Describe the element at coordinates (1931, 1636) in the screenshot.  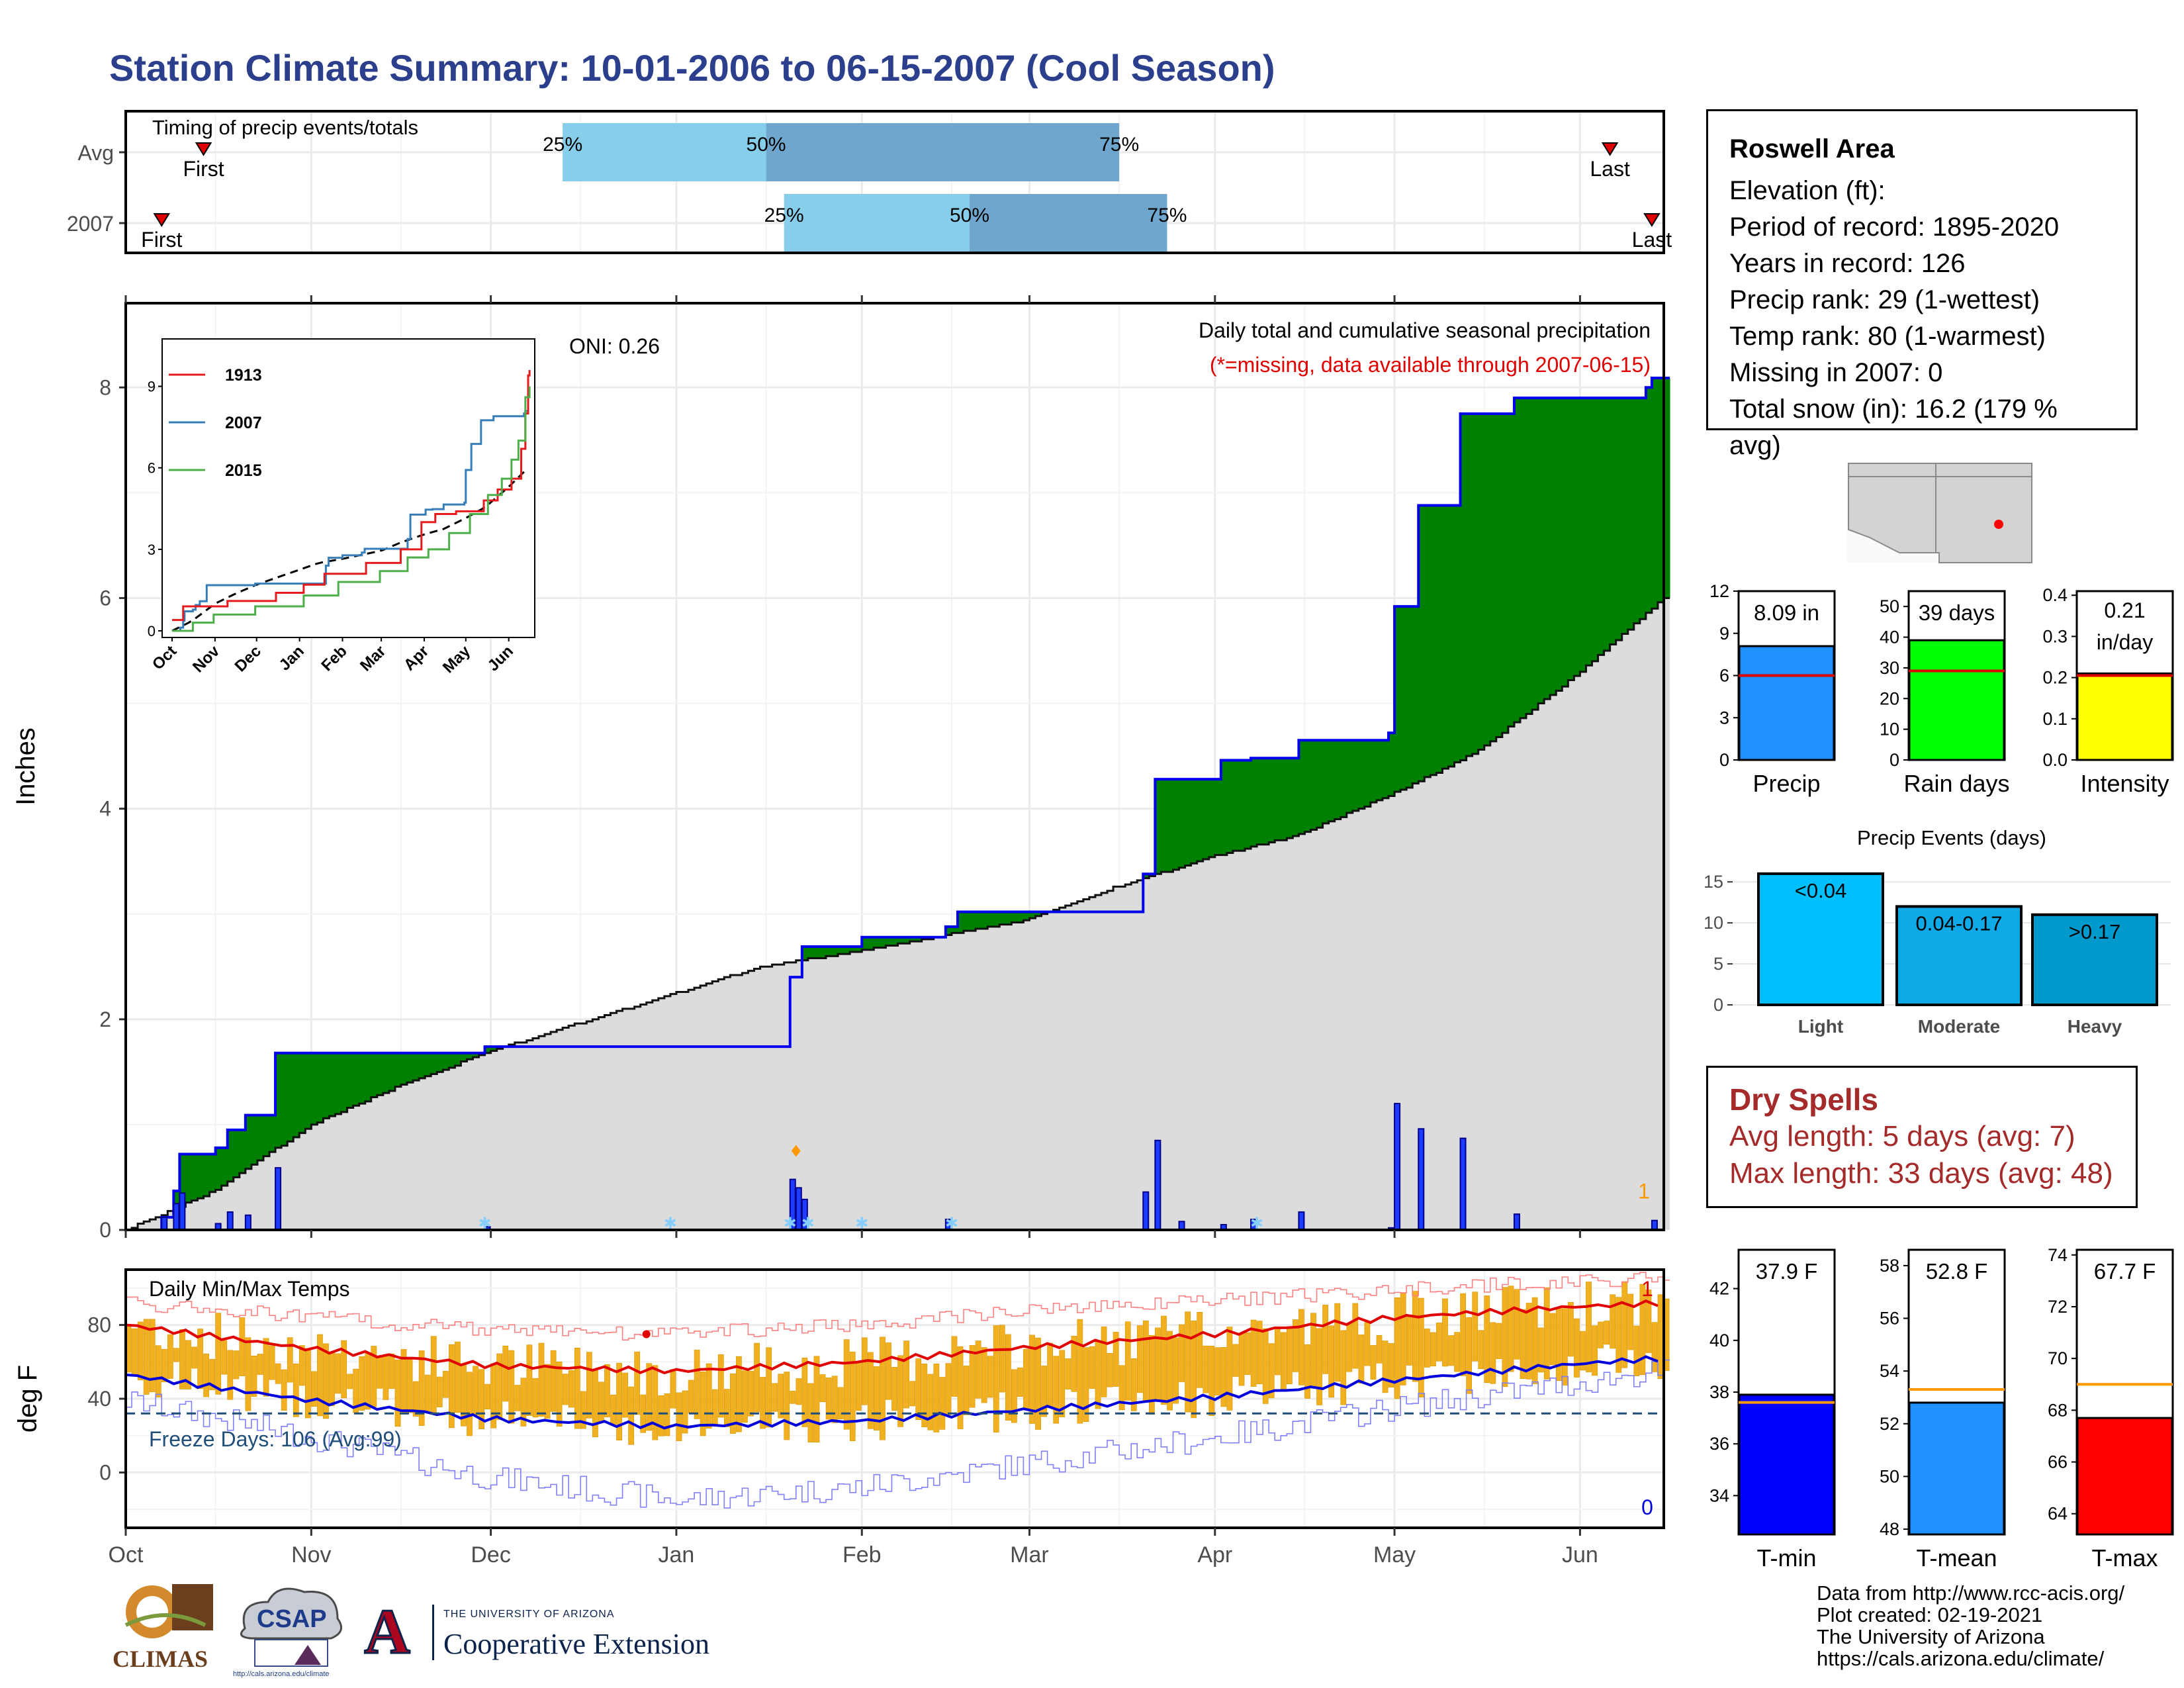
I see `credit-line: The University of Arizona` at that location.